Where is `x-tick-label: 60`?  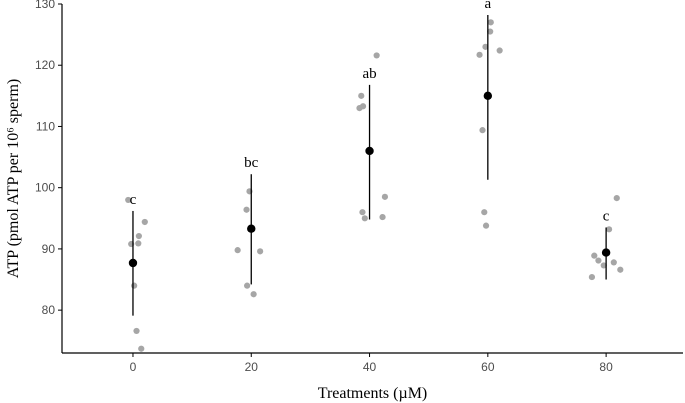 x-tick-label: 60 is located at coordinates (488, 367).